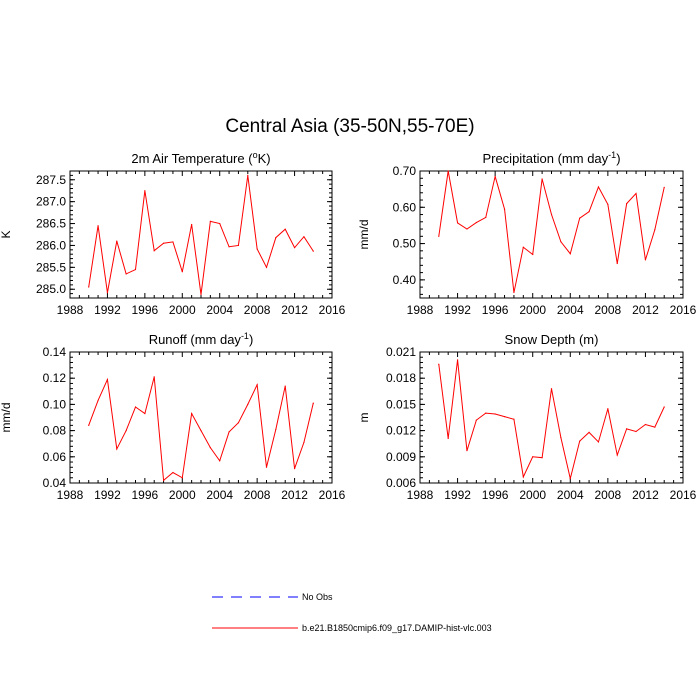  Describe the element at coordinates (350, 126) in the screenshot. I see `figure-title: Central Asia (35-50N,55-70E)` at that location.